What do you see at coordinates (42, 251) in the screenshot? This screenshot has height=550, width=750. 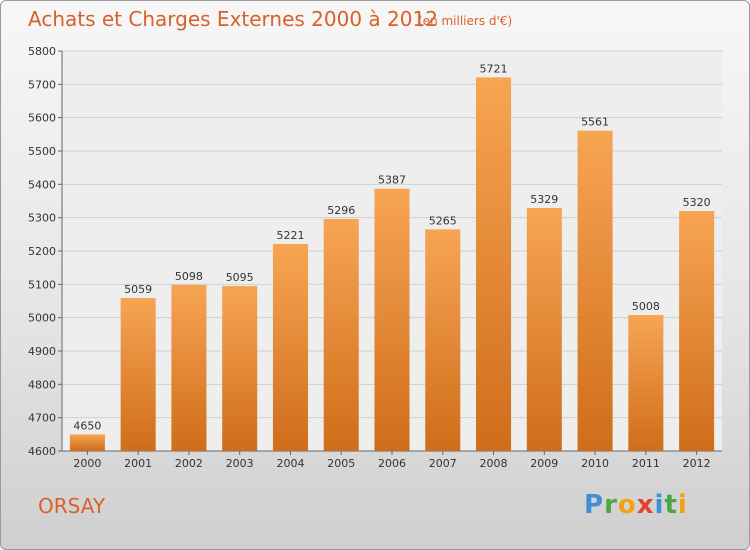 I see `y-tick-label: 5200` at bounding box center [42, 251].